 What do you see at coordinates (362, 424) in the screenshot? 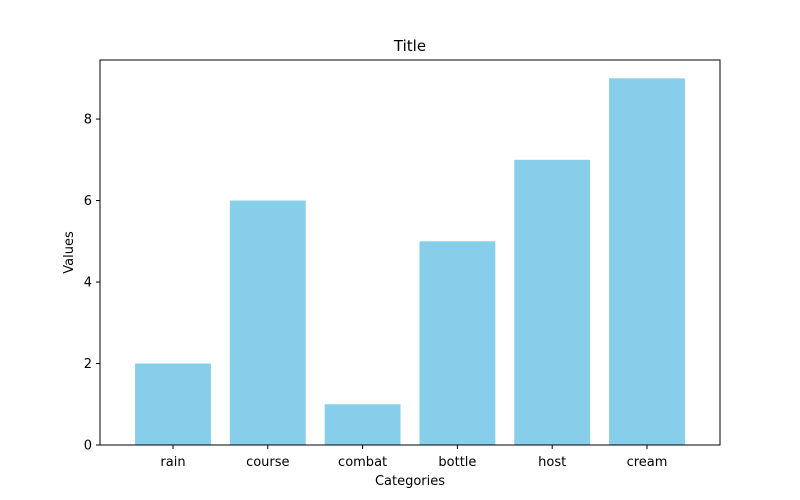
I see `bar-combat` at bounding box center [362, 424].